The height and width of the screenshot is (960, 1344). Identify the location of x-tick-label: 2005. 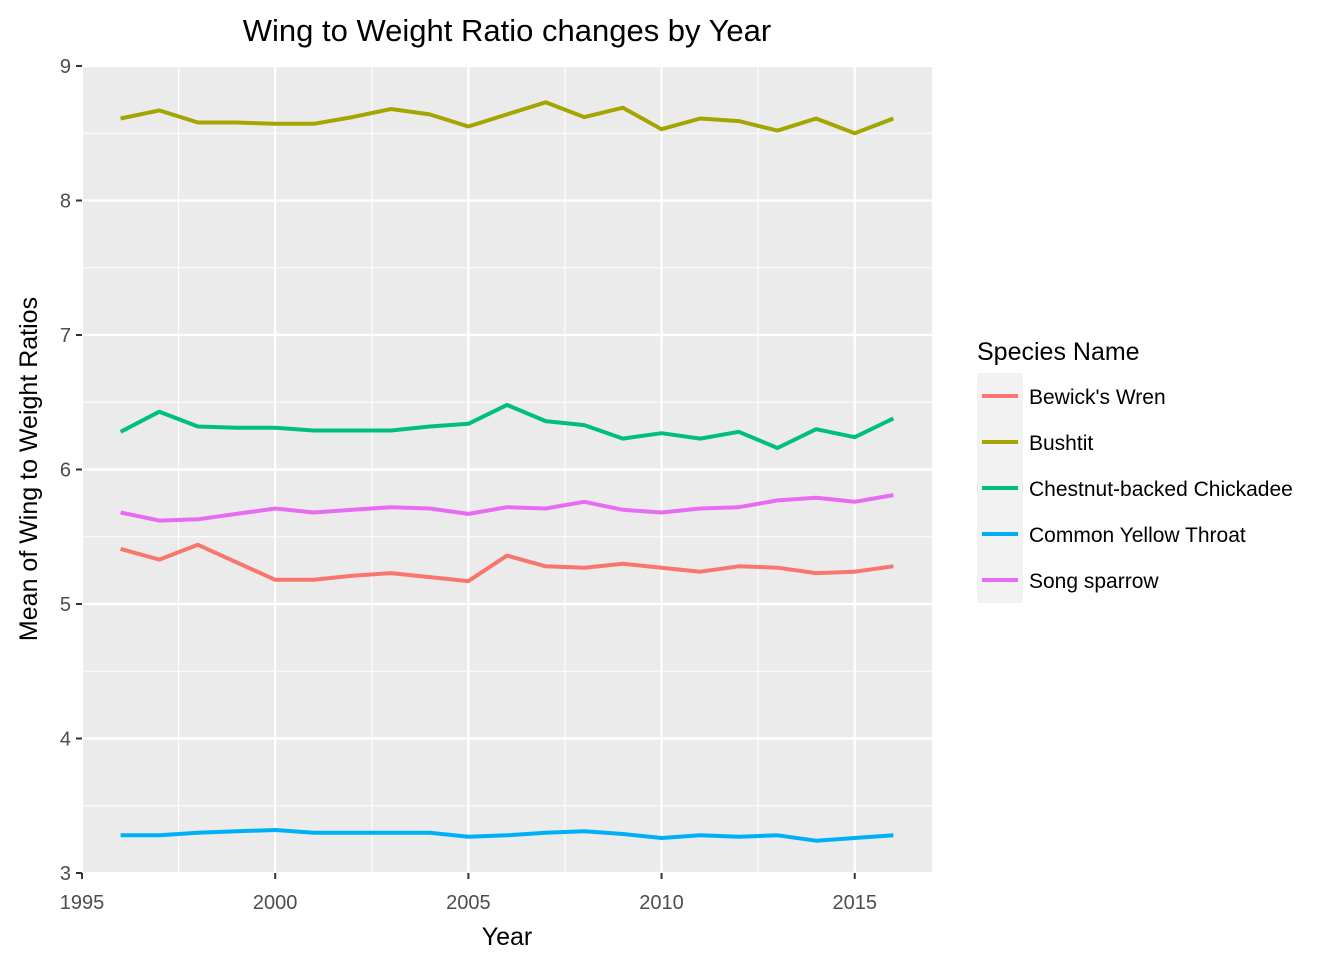
(468, 903).